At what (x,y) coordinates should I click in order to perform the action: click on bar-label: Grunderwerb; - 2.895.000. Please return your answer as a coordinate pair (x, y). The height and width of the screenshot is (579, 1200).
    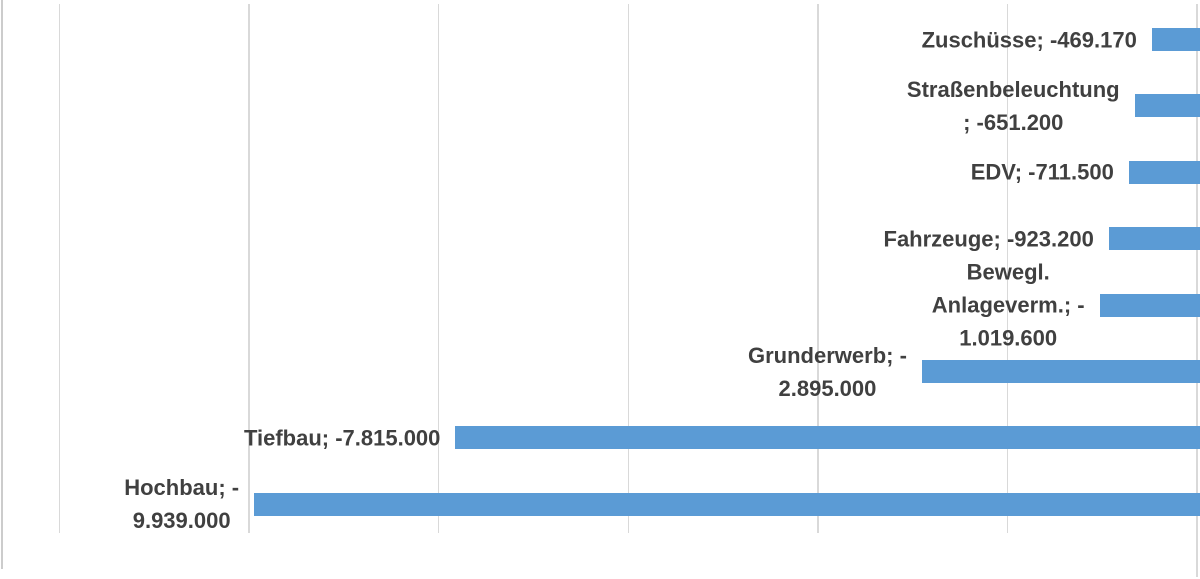
    Looking at the image, I should click on (827, 372).